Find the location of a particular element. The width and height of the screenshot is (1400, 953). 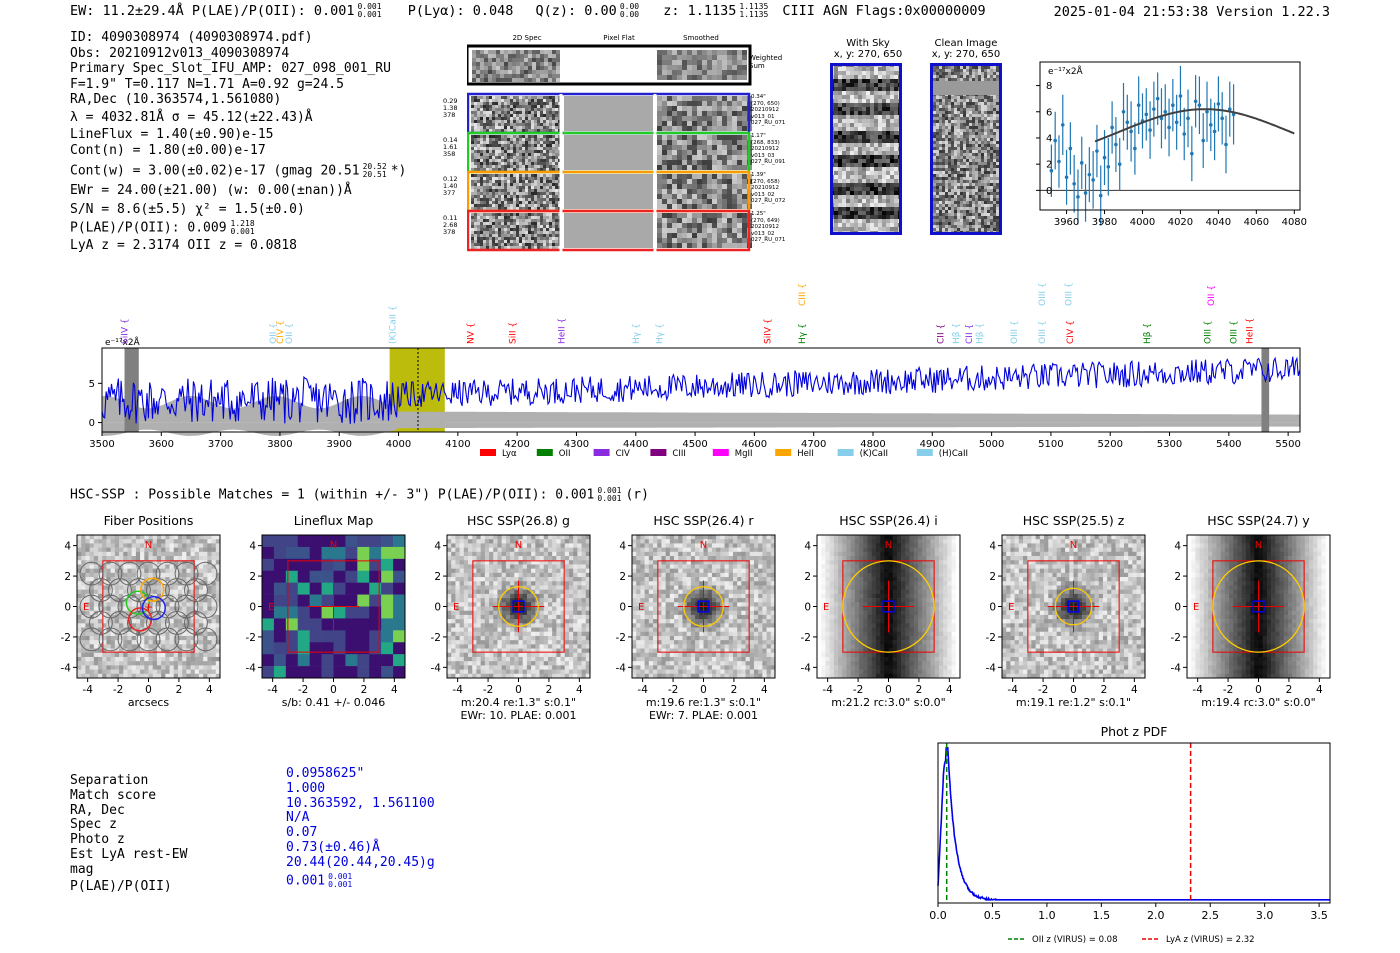

legend-label: OII is located at coordinates (565, 454).